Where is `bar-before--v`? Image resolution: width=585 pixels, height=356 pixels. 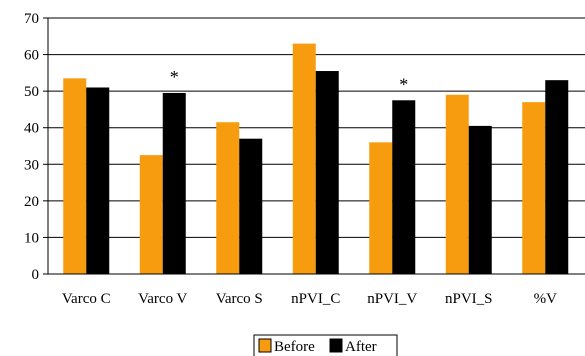 bar-before--v is located at coordinates (534, 188).